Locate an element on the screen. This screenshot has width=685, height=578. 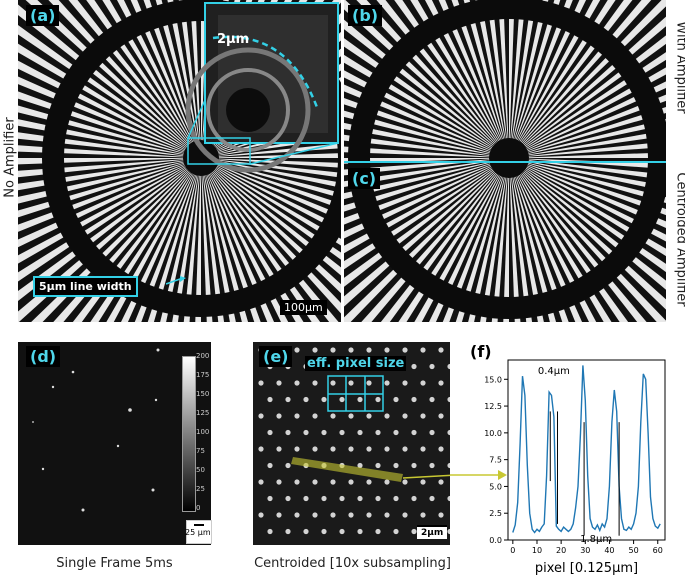
panel-d-scale-label: 25 µm is located at coordinates (198, 532).